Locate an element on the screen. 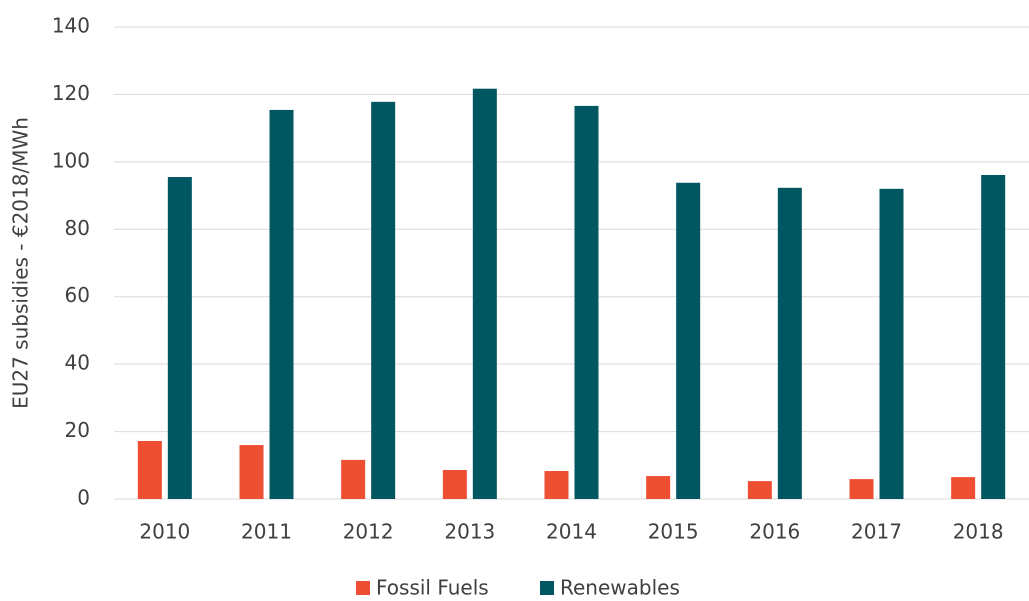 This screenshot has width=1029, height=601. y-axis-title: EU27 subsidies - €2018/MWh is located at coordinates (21, 263).